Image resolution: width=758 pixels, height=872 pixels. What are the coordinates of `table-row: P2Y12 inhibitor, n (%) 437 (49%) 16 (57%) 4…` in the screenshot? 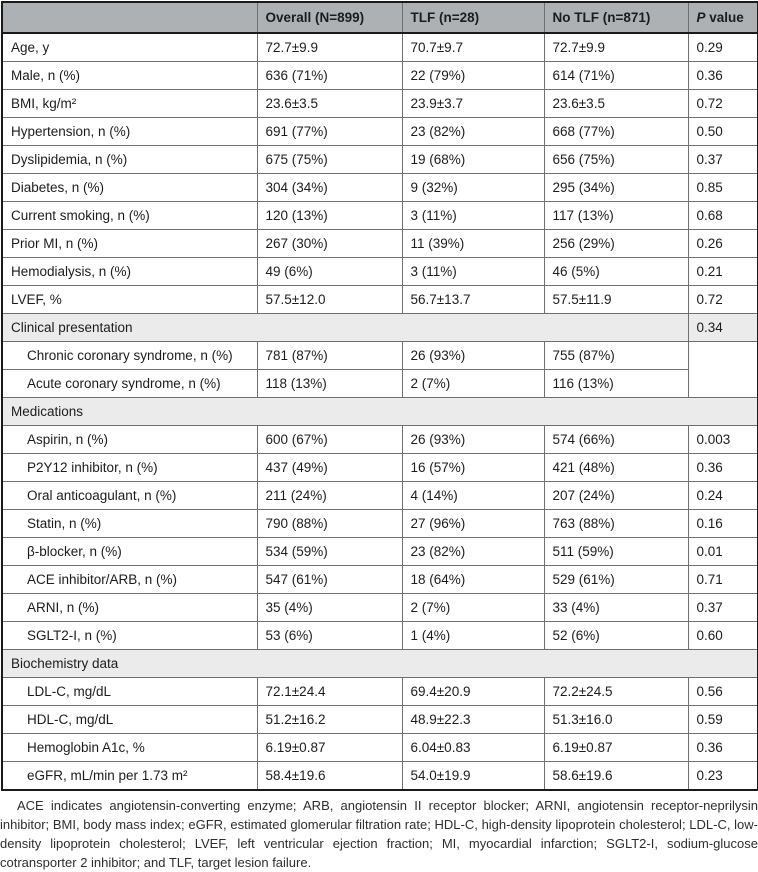 It's located at (379, 467).